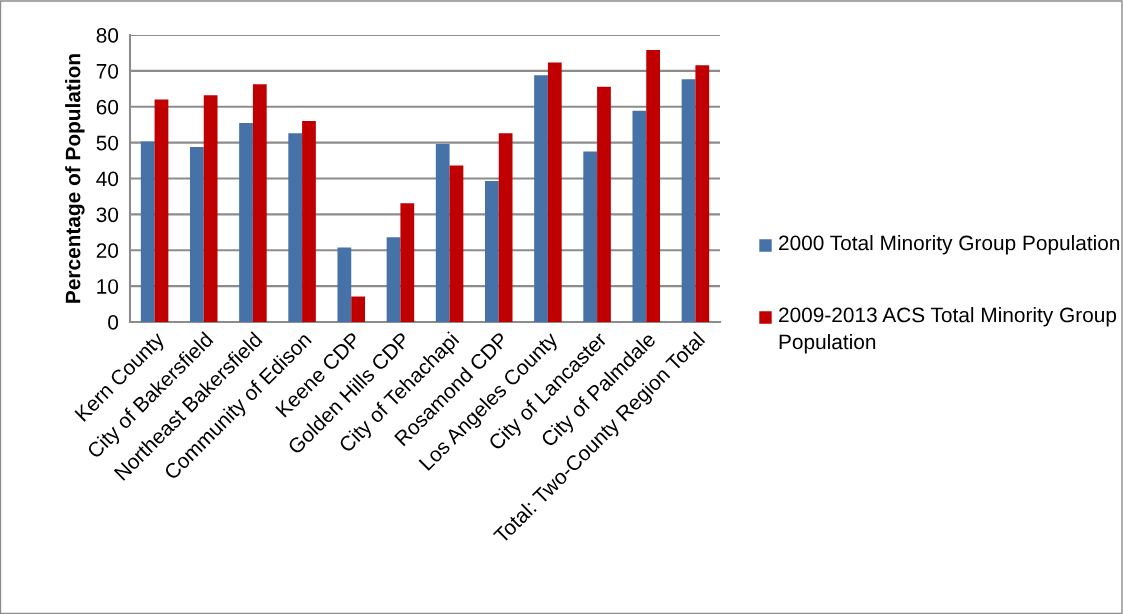  I want to click on y-tick-label: 80, so click(107, 35).